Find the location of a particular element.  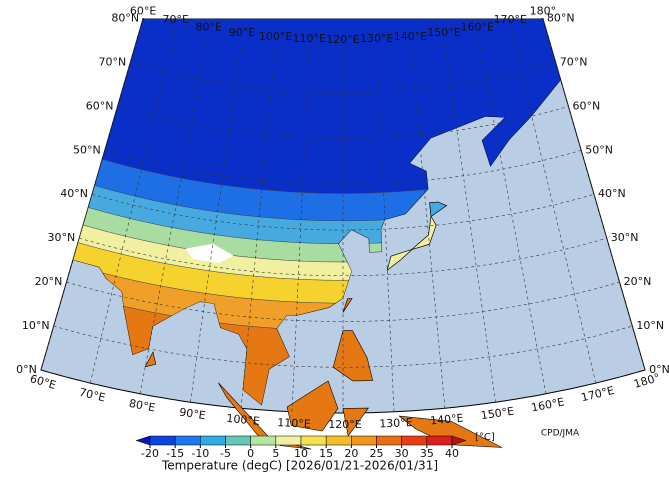

lon-label: 140°E is located at coordinates (410, 36).